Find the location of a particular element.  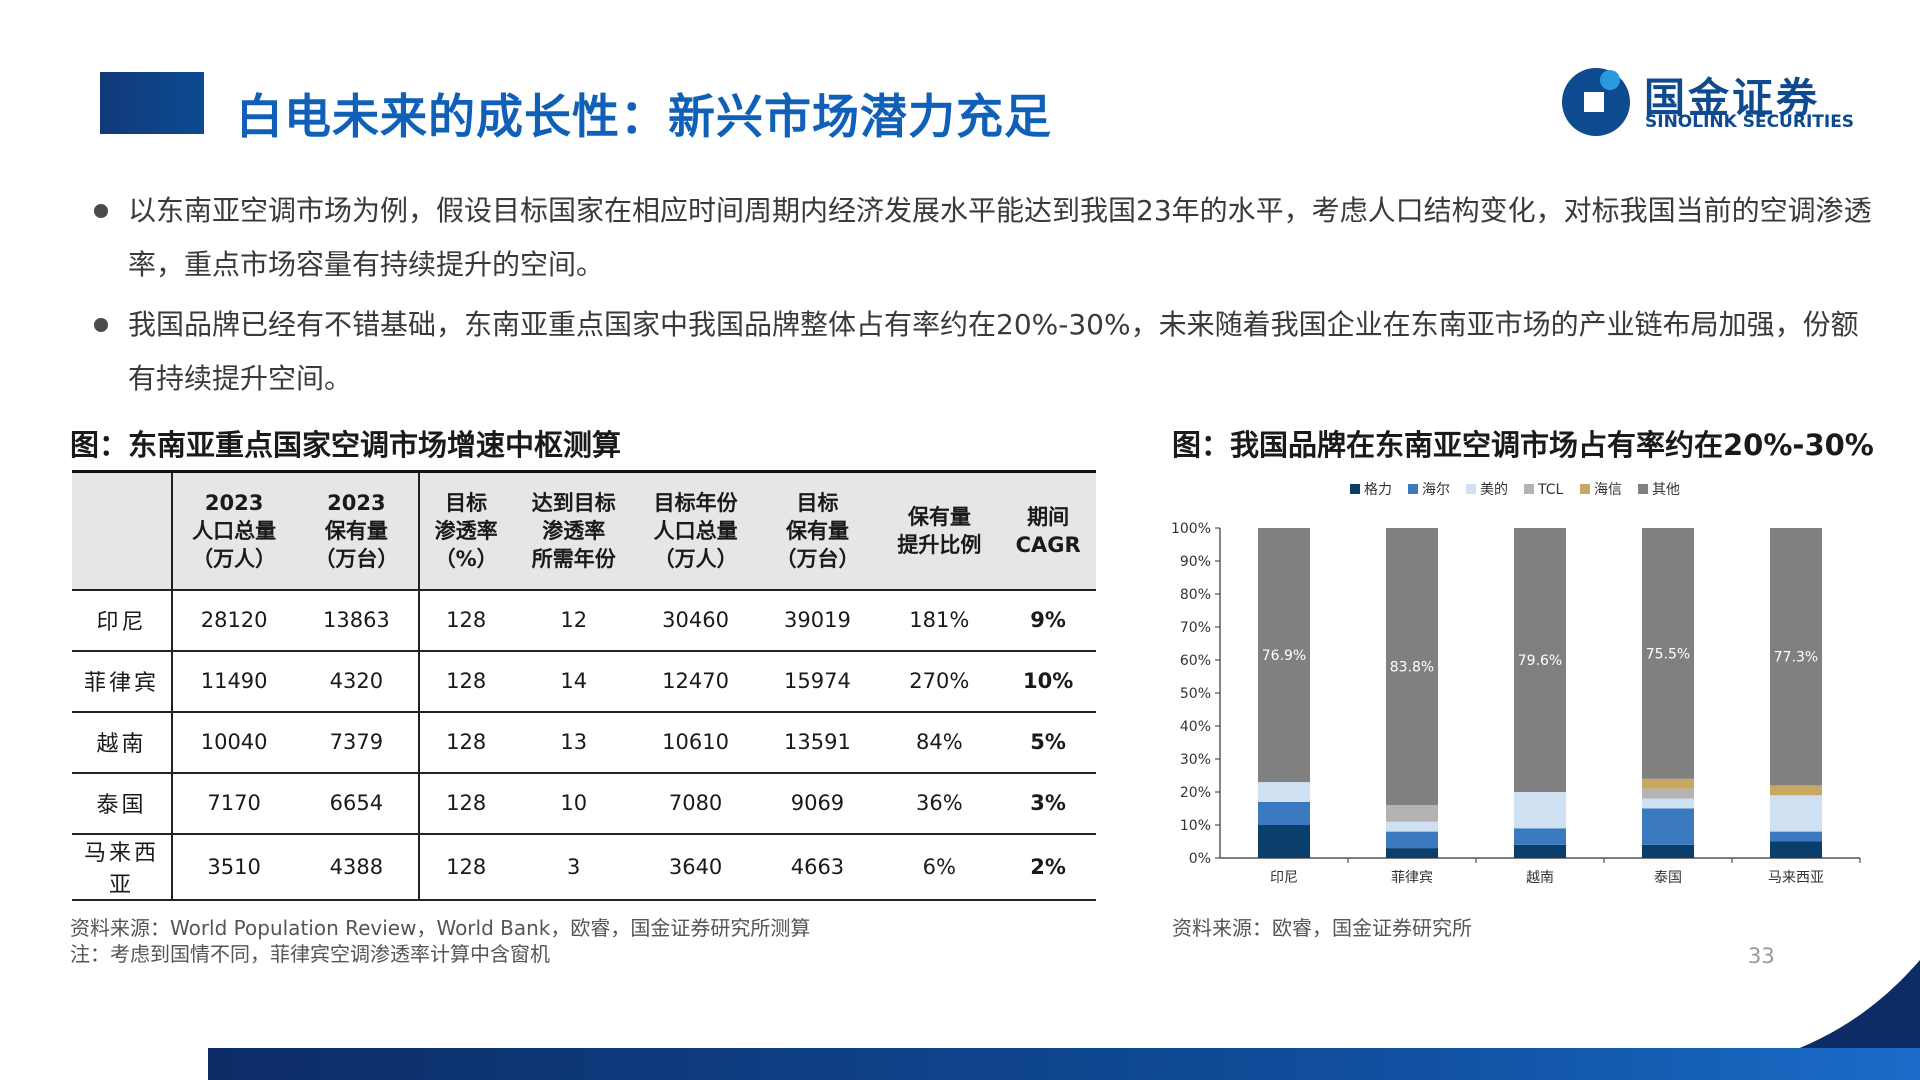

table-cell: 15974 is located at coordinates (817, 681).